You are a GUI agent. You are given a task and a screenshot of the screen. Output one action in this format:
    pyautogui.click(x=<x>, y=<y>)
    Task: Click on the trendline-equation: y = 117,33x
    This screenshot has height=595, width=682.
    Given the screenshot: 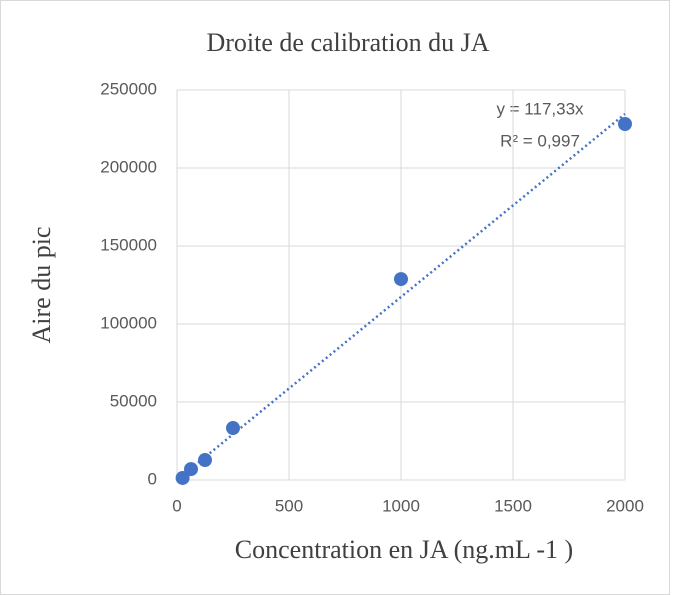 What is the action you would take?
    pyautogui.click(x=540, y=108)
    